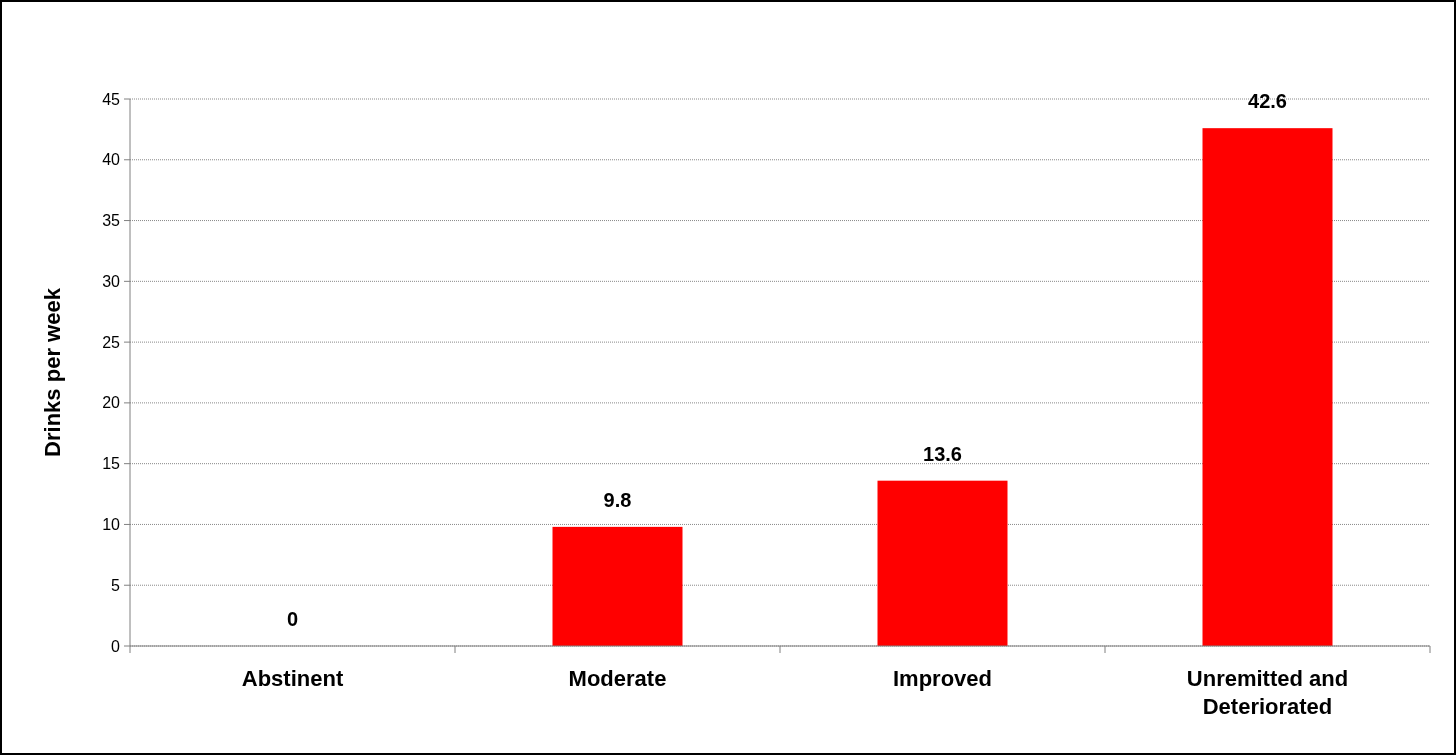  I want to click on x-tick-label: Unremitted and Deteriorated, so click(1267, 692).